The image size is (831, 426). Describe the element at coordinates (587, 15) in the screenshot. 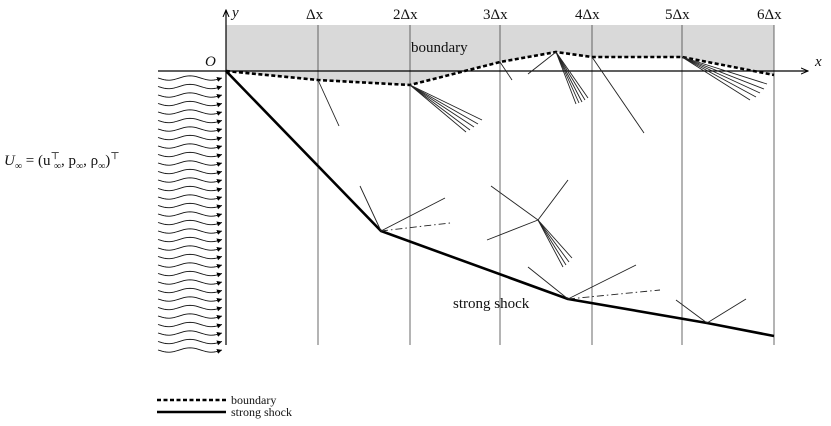

I see `tick-label-4: 4Δx` at that location.